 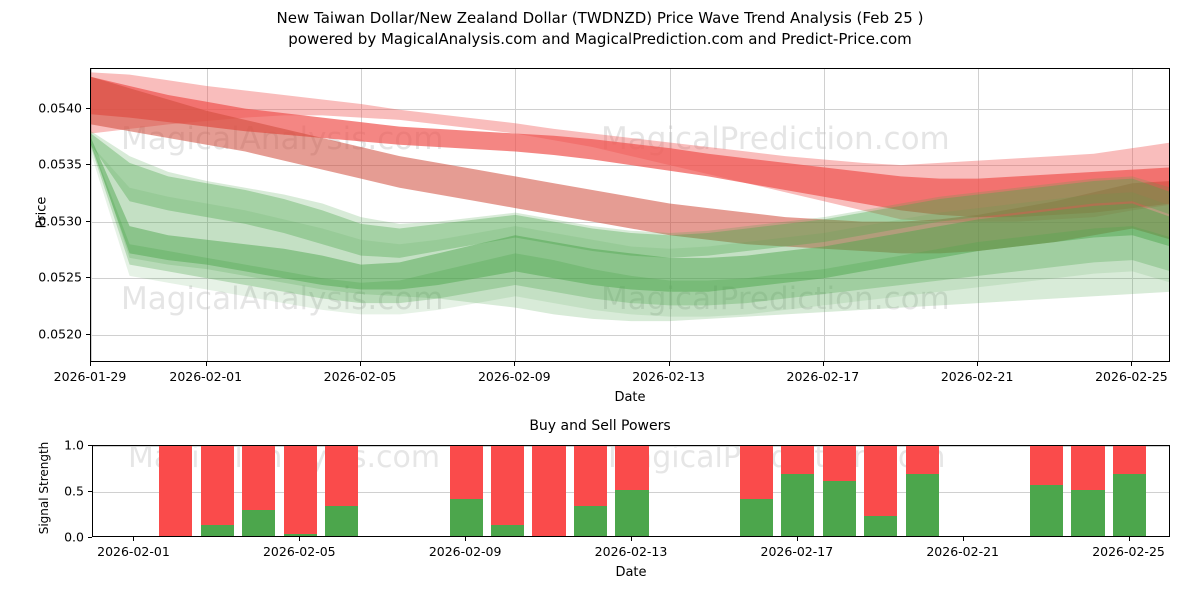 What do you see at coordinates (514, 376) in the screenshot?
I see `price-x-tick-label: 2026-02-09` at bounding box center [514, 376].